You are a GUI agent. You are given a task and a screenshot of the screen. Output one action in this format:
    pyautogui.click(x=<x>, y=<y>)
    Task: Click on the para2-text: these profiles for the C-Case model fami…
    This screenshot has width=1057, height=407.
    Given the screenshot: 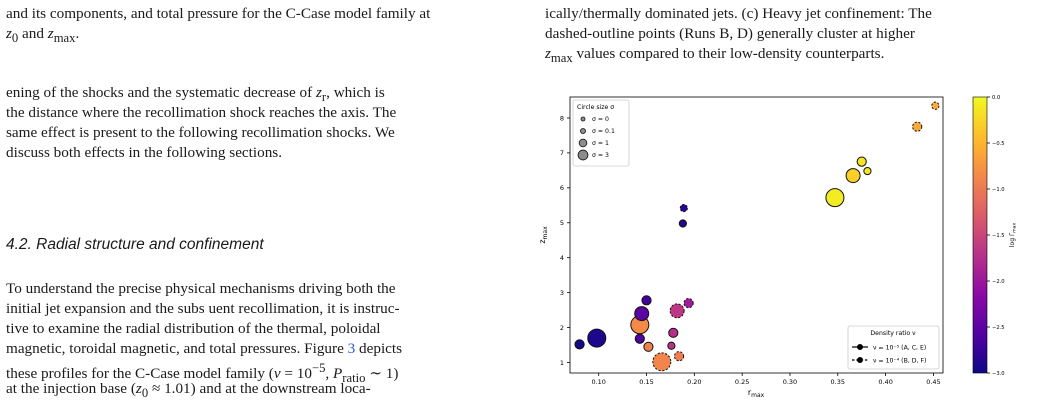 What is the action you would take?
    pyautogui.click(x=140, y=374)
    